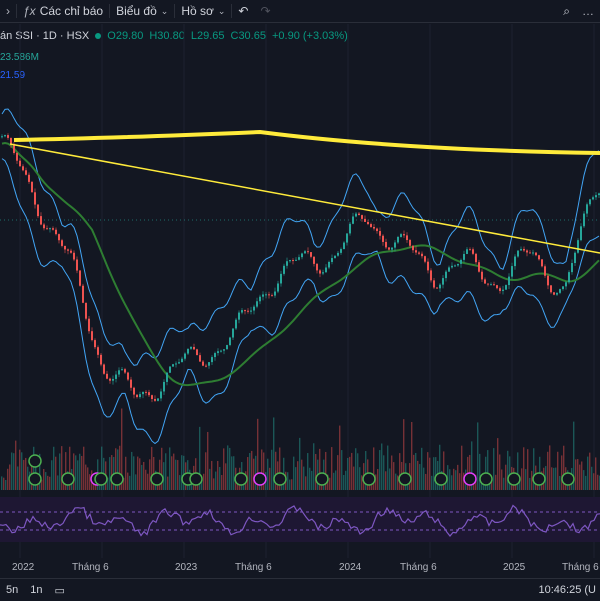  Describe the element at coordinates (203, 11) in the screenshot. I see `profile-menu-button: Hồ sơ ⌄` at that location.